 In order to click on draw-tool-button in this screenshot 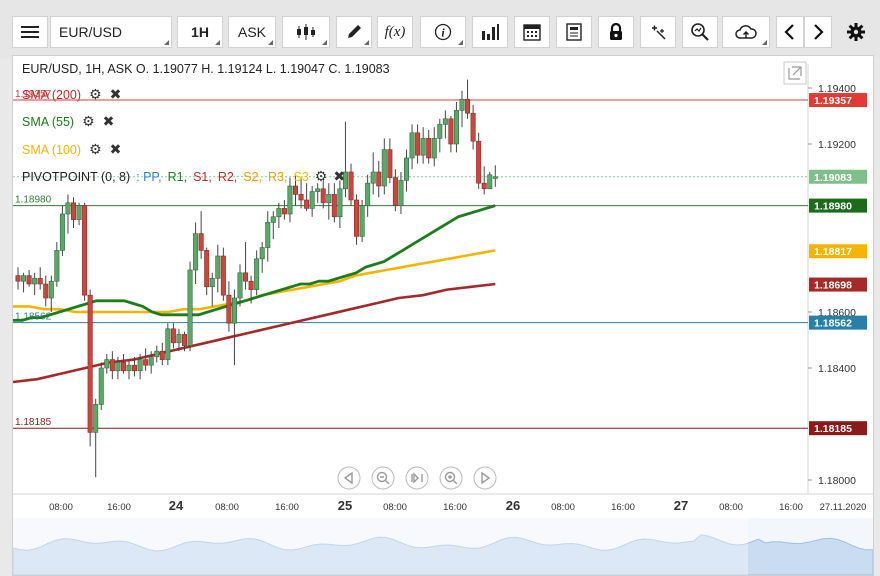, I will do `click(354, 32)`.